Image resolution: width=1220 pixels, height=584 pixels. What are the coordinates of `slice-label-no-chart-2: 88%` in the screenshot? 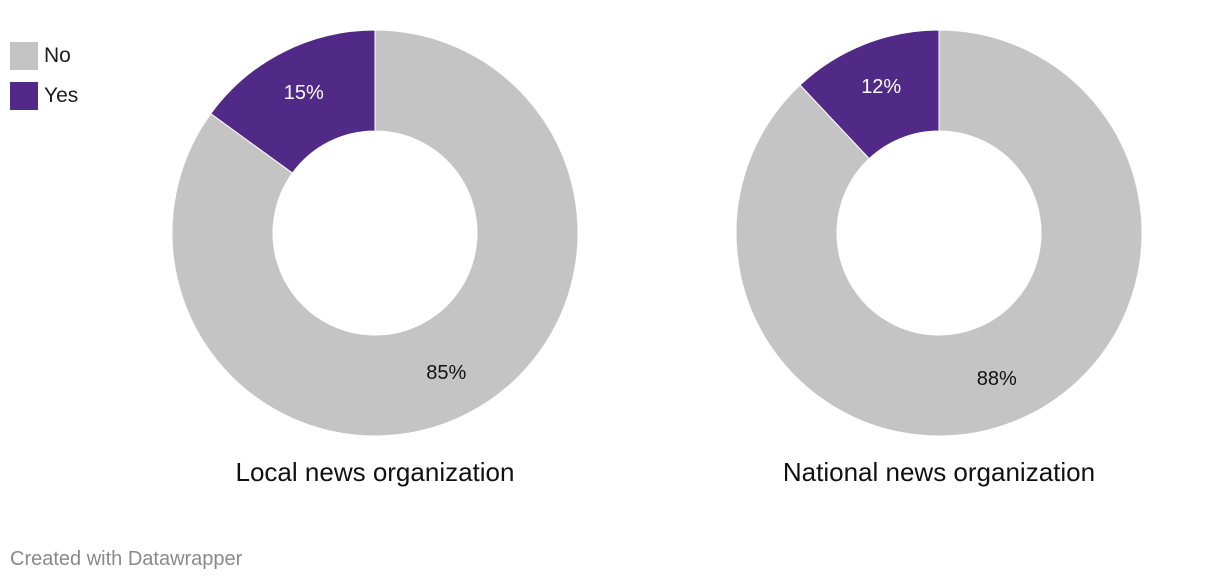 It's located at (997, 379).